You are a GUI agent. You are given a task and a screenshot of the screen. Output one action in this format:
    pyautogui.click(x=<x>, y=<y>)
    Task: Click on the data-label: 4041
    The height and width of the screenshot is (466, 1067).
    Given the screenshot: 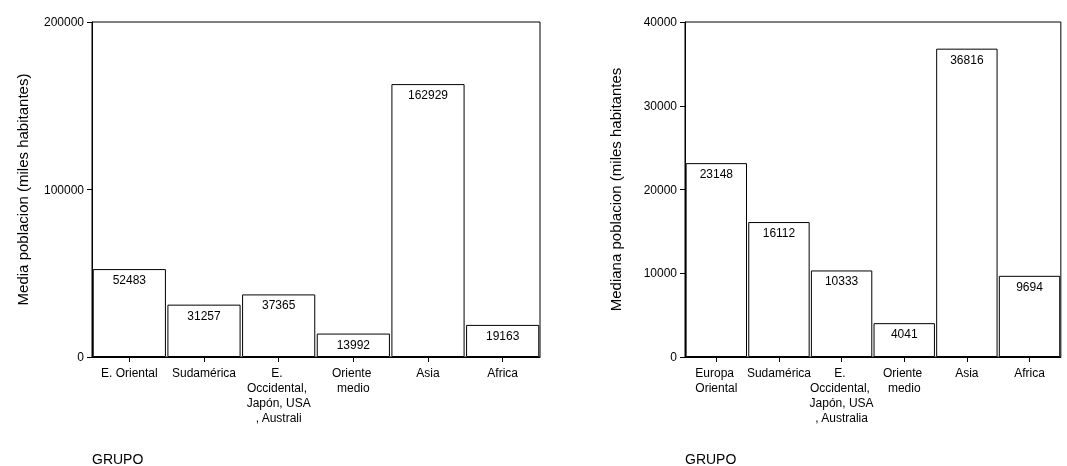 What is the action you would take?
    pyautogui.click(x=904, y=334)
    